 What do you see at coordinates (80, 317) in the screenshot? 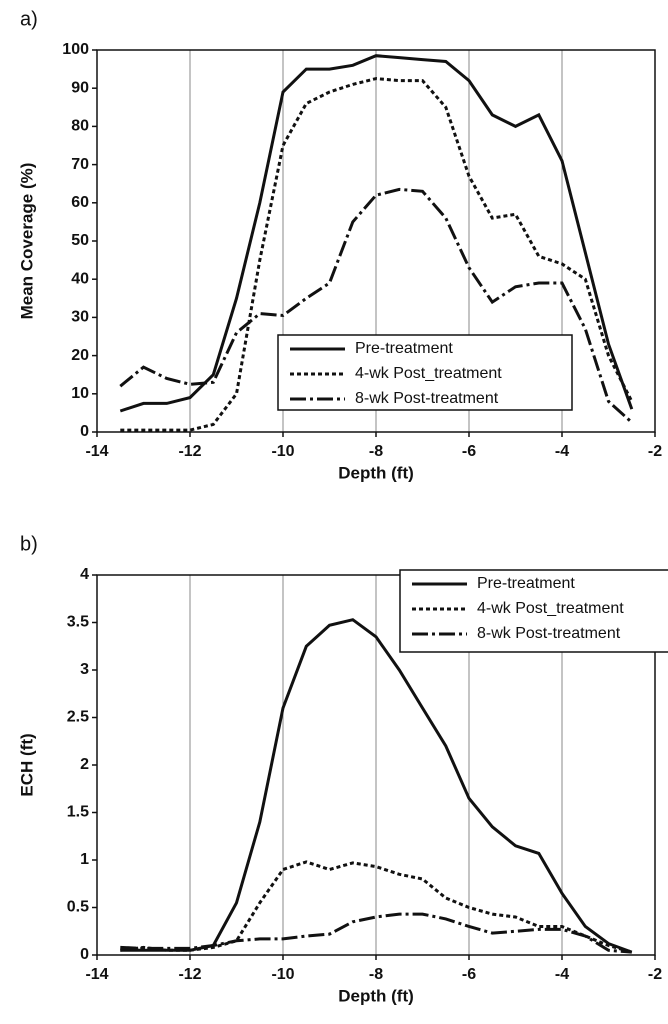
I see `y-tick-label: 30` at bounding box center [80, 317].